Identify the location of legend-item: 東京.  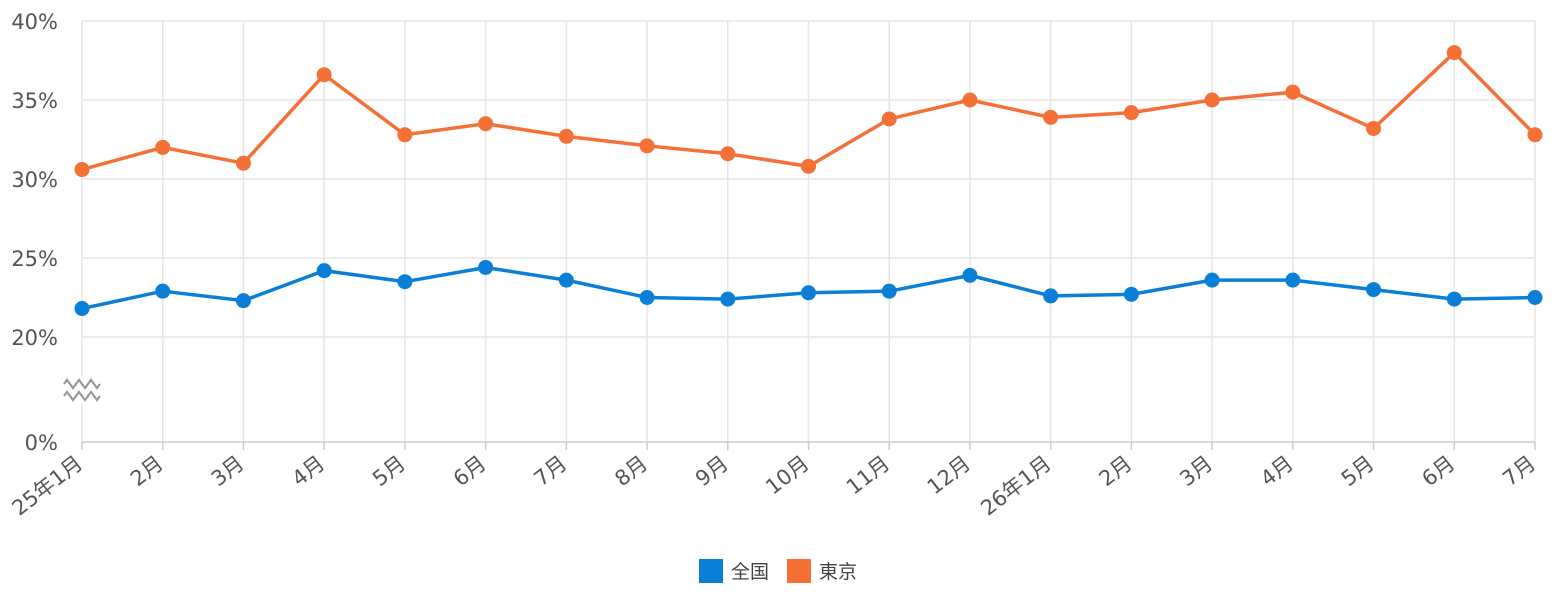
(822, 570).